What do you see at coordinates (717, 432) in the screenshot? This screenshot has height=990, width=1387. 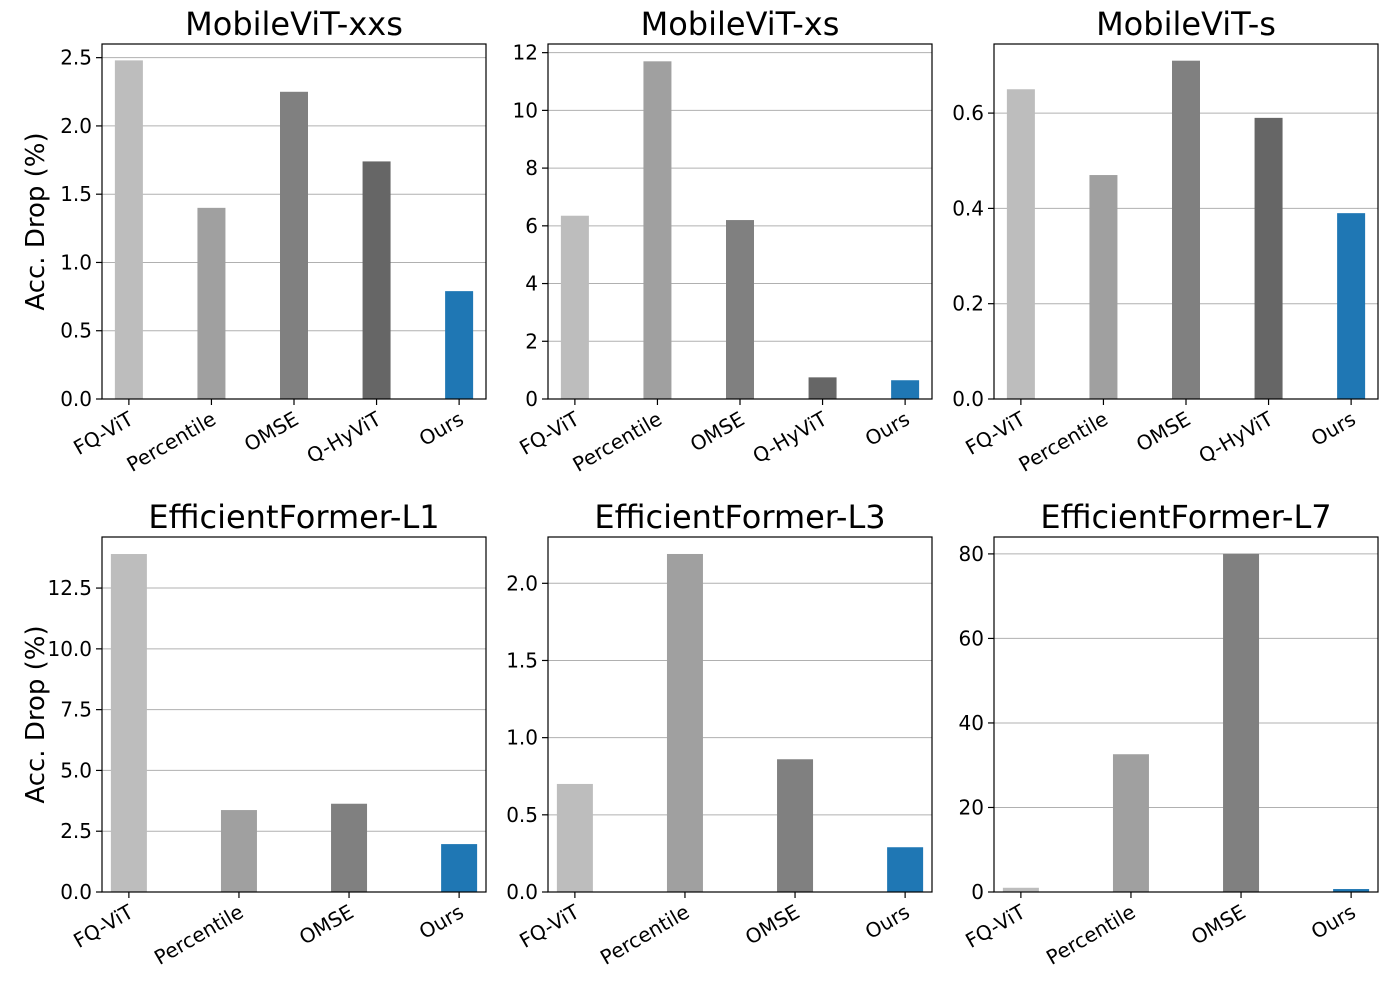 I see `xtick-label-1-2: OMSE` at bounding box center [717, 432].